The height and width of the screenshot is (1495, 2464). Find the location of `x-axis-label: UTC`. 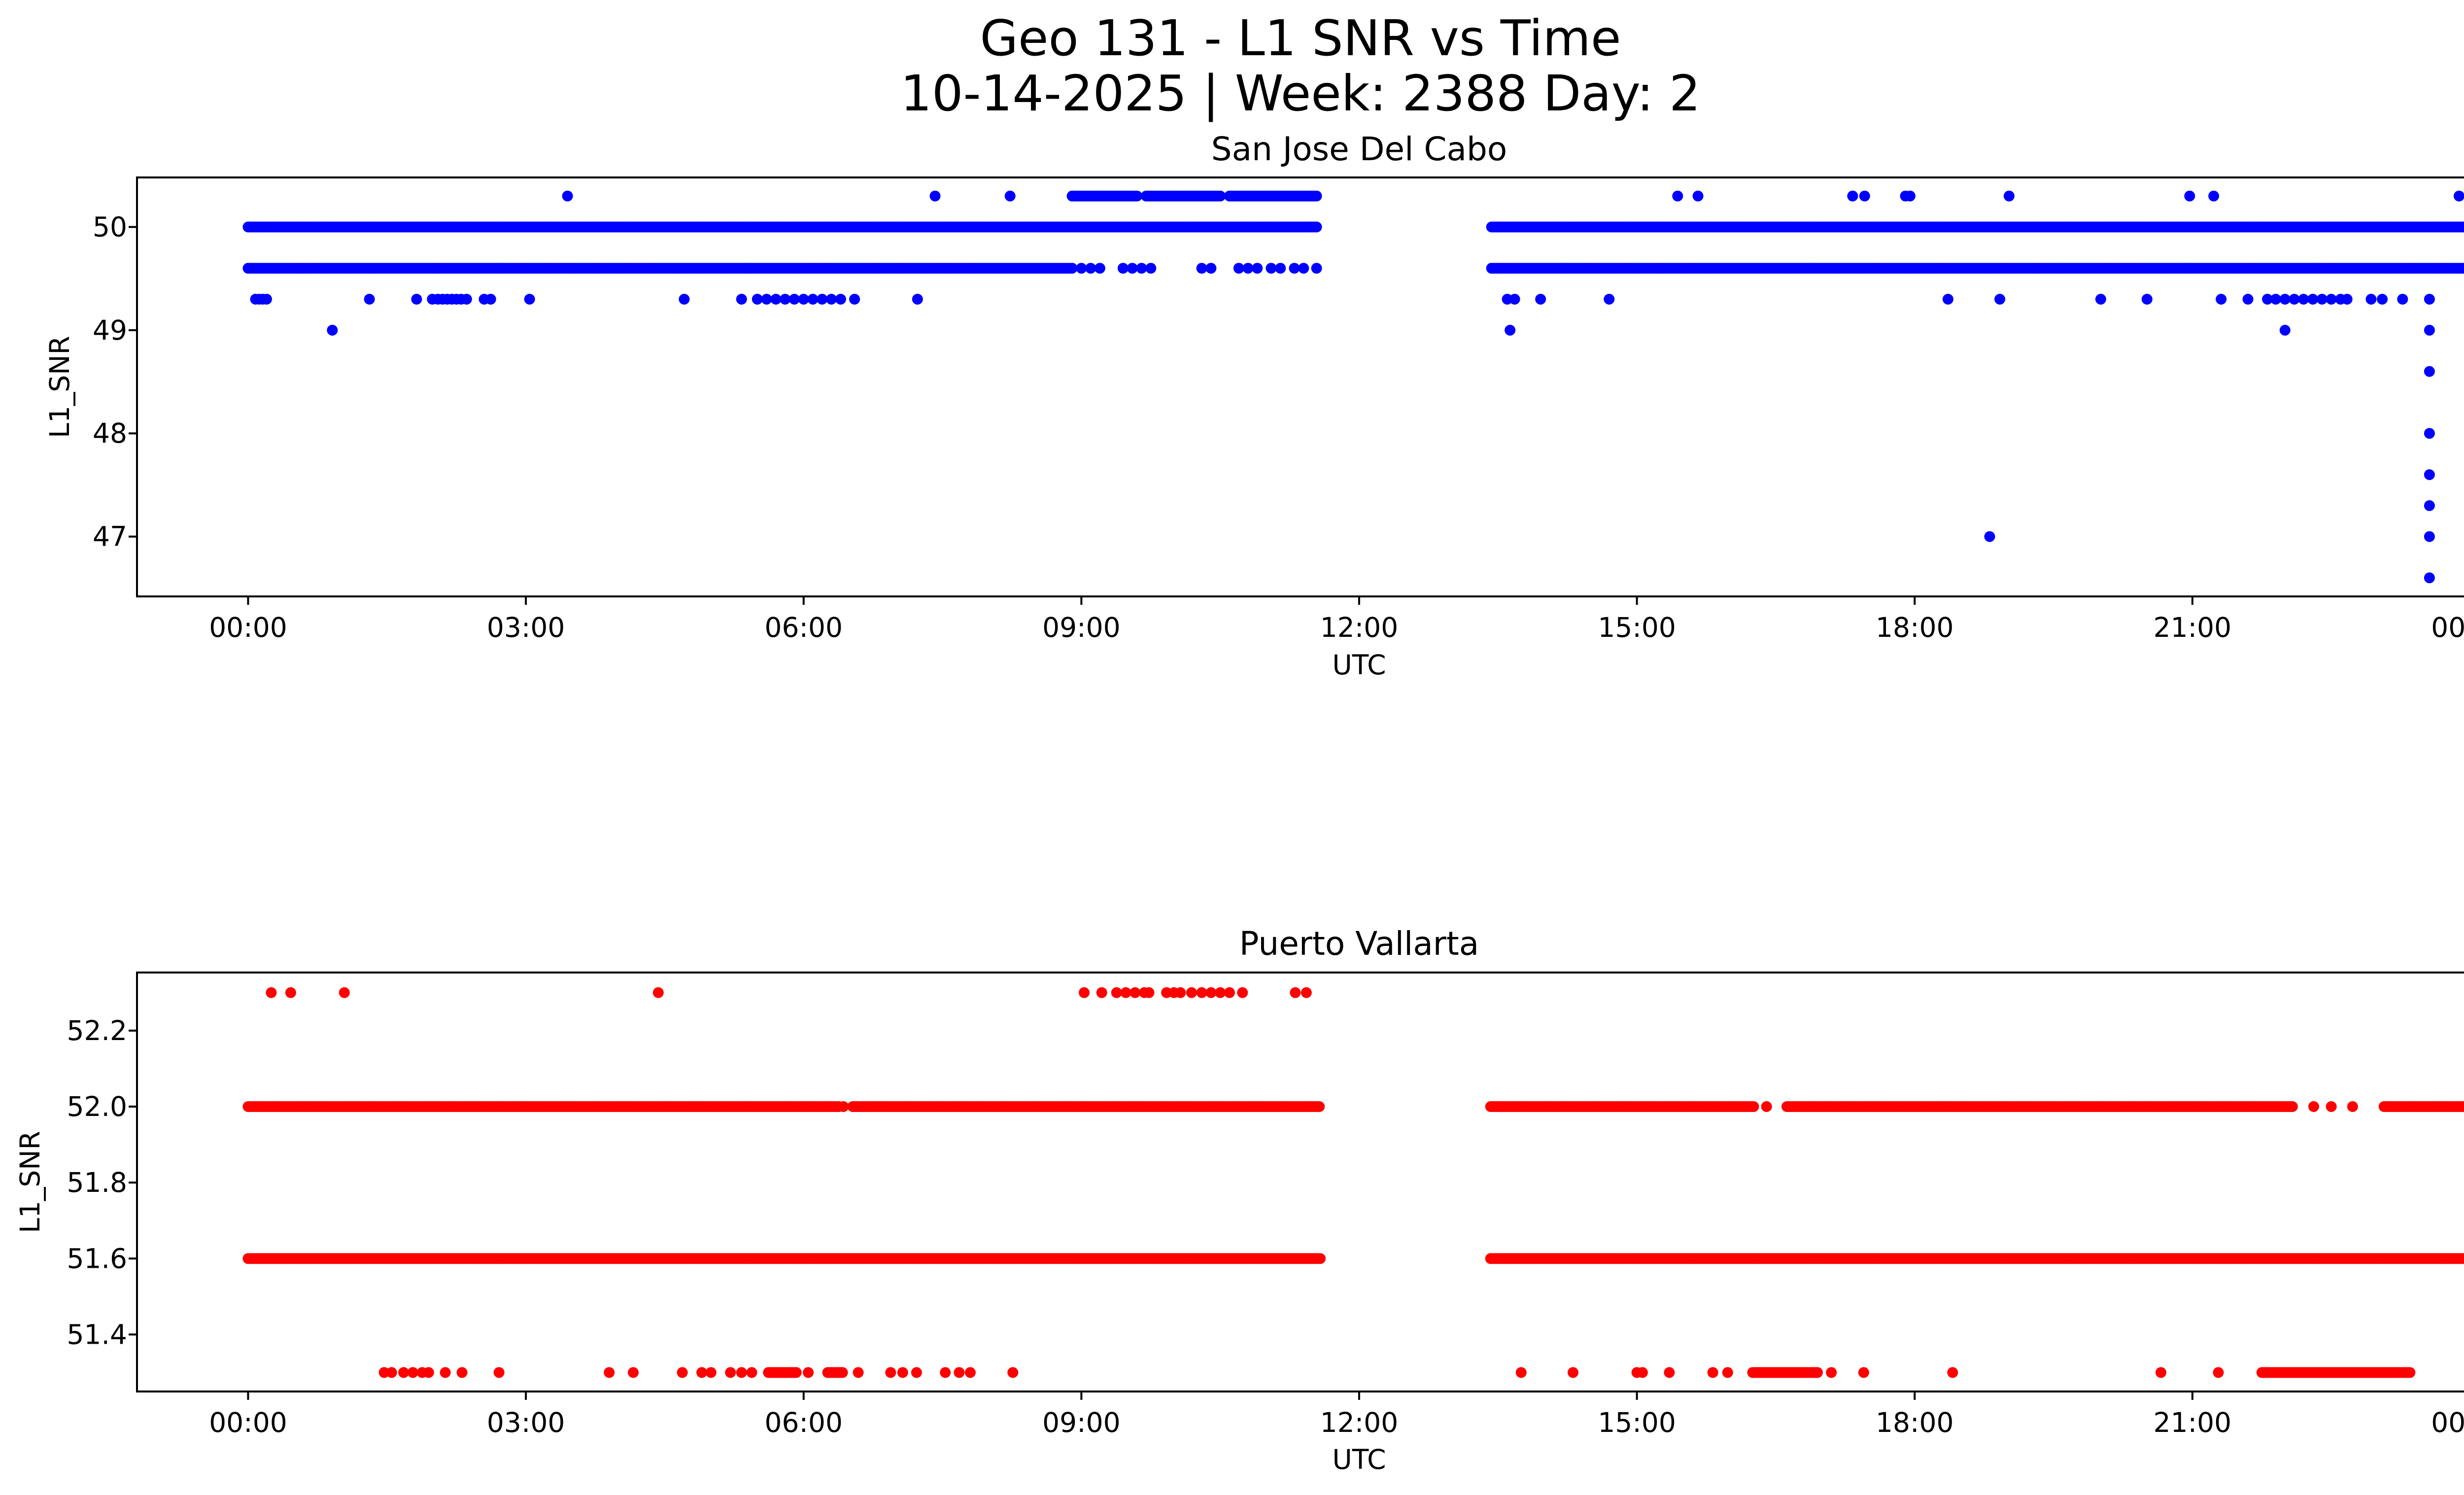

x-axis-label: UTC is located at coordinates (1359, 1459).